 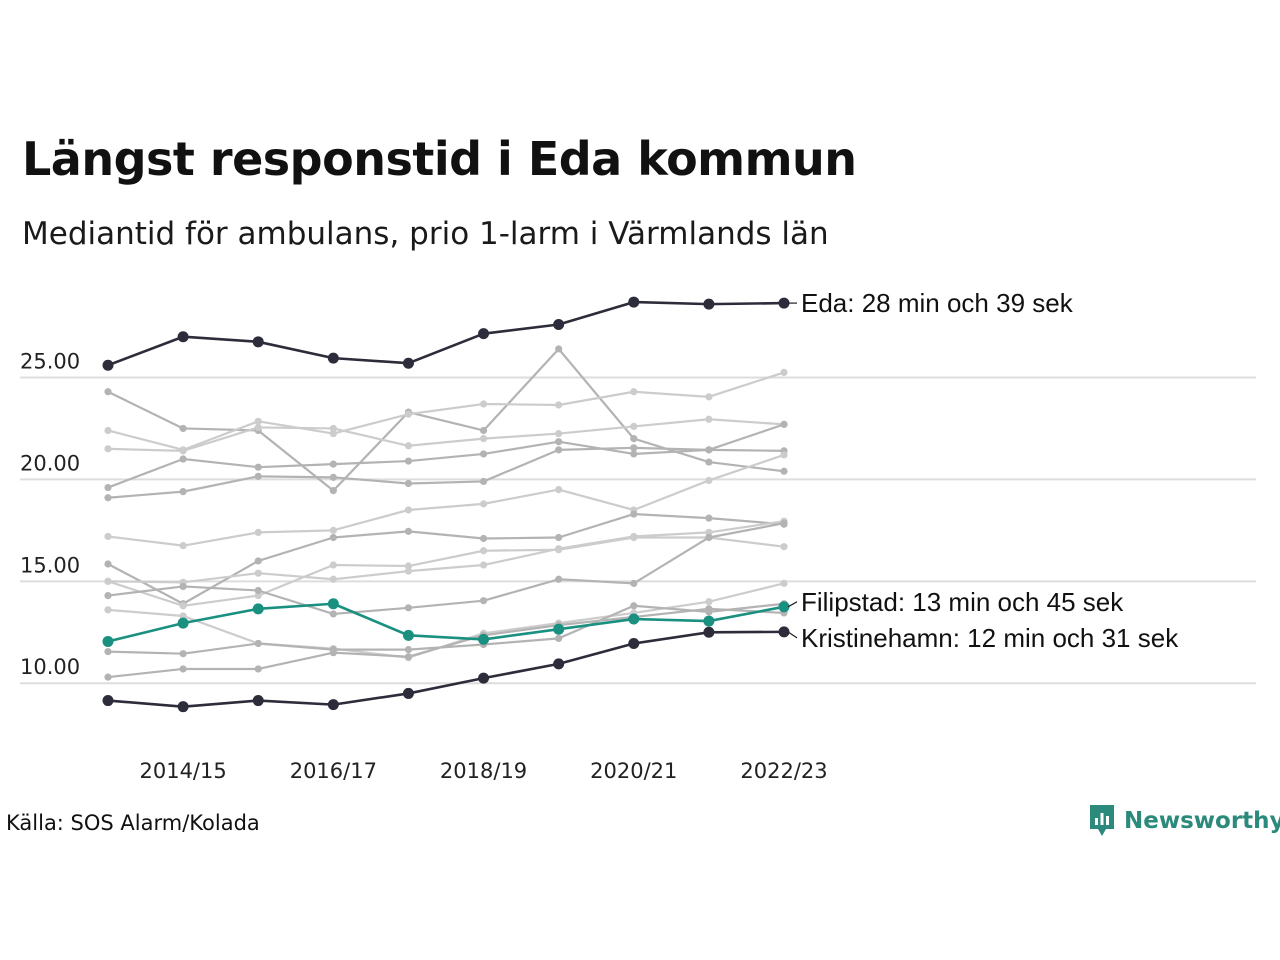 What do you see at coordinates (1102, 820) in the screenshot?
I see `bar-chart-speech-bubble-icon` at bounding box center [1102, 820].